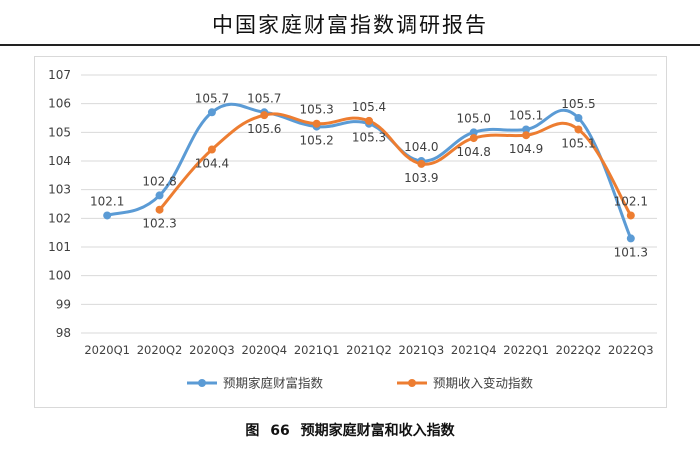 The width and height of the screenshot is (700, 454). What do you see at coordinates (212, 164) in the screenshot?
I see `data-label: 104.4` at bounding box center [212, 164].